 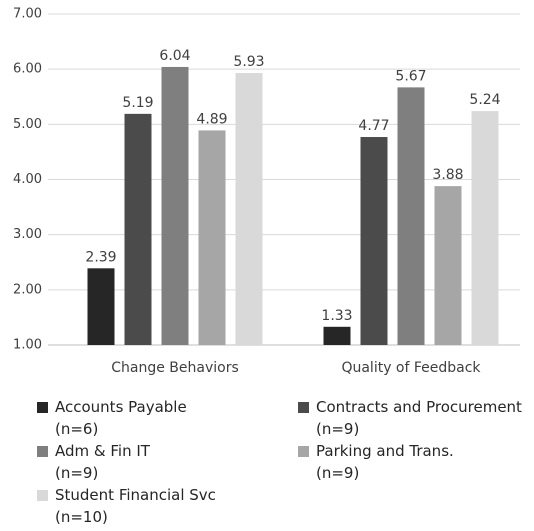 I want to click on data-label: 2.39, so click(x=100, y=257).